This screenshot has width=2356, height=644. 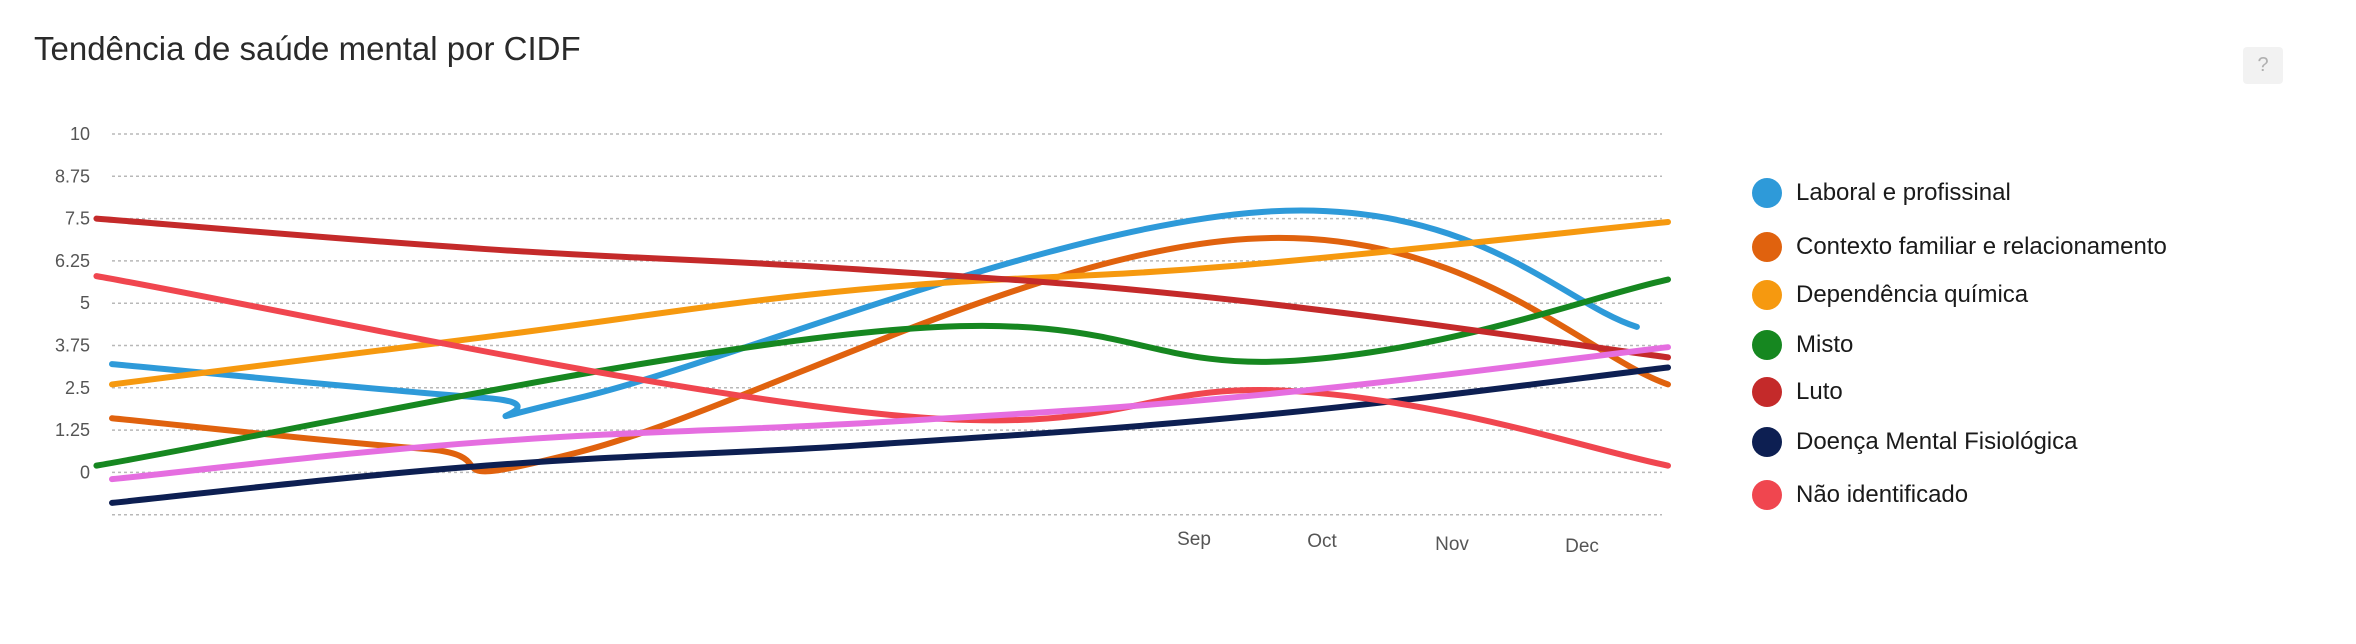 I want to click on legend-label: Misto, so click(x=1825, y=344).